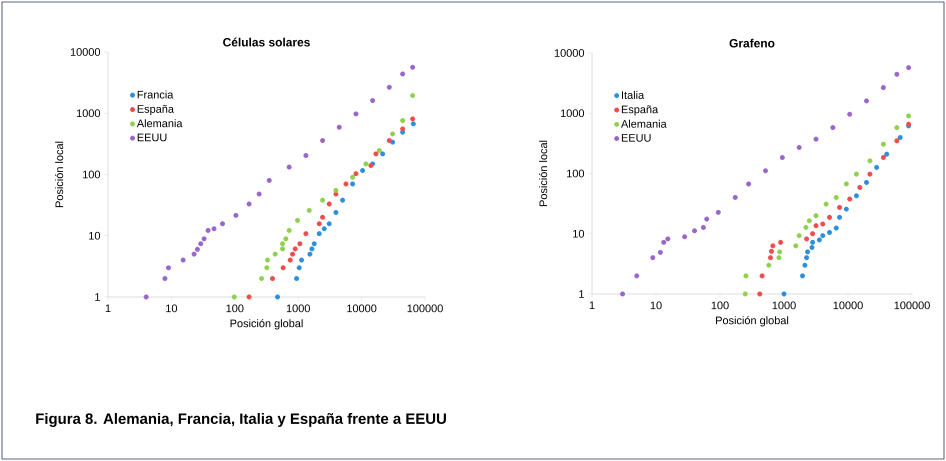 The height and width of the screenshot is (461, 946). What do you see at coordinates (266, 42) in the screenshot?
I see `chart-title: Células solares` at bounding box center [266, 42].